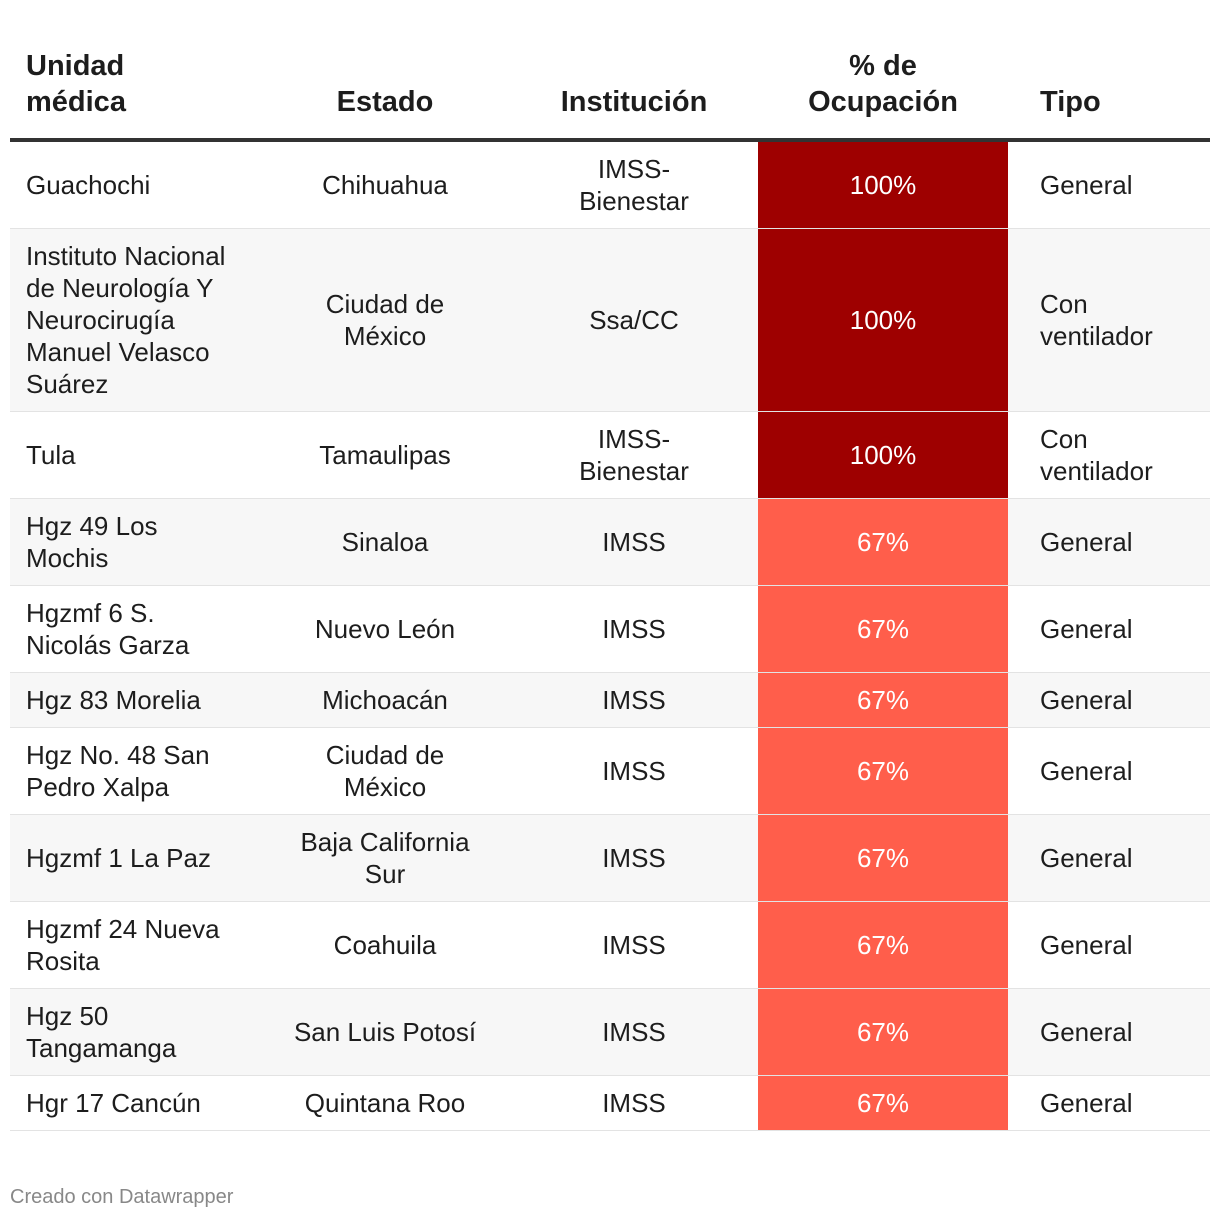  I want to click on cell-unidad: Hgzmf 24 Nueva Rosita, so click(135, 945).